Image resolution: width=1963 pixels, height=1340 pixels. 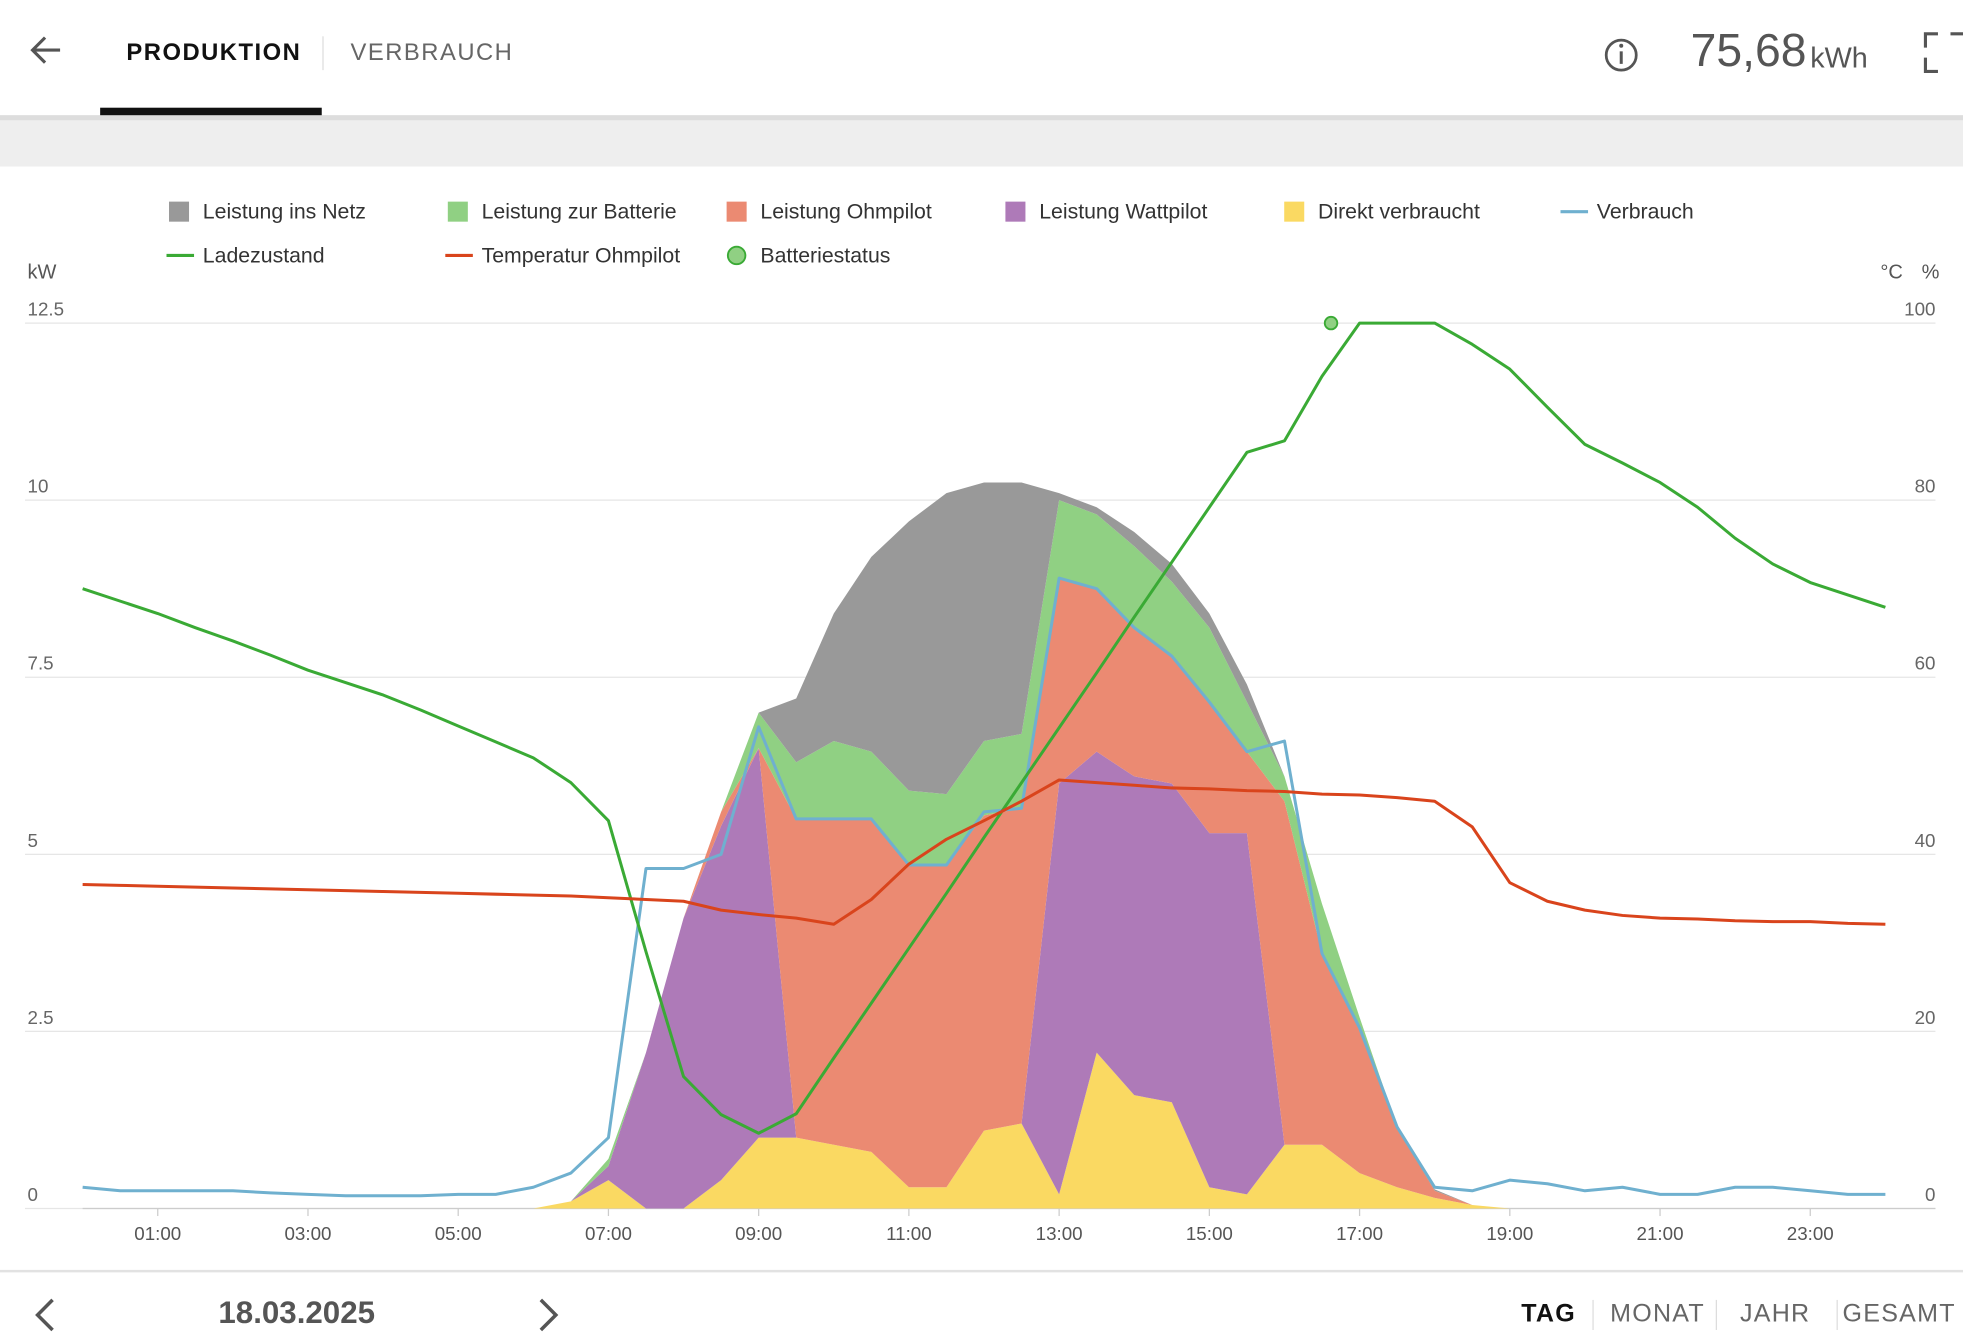 I want to click on y2-tick-label: 60, so click(x=1925, y=663).